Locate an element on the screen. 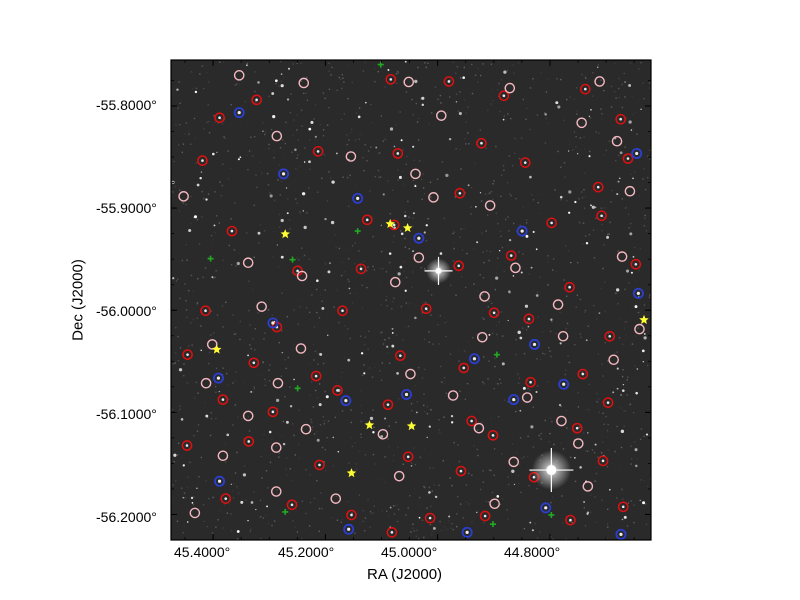  x-tick-label: 45.2000° is located at coordinates (306, 552).